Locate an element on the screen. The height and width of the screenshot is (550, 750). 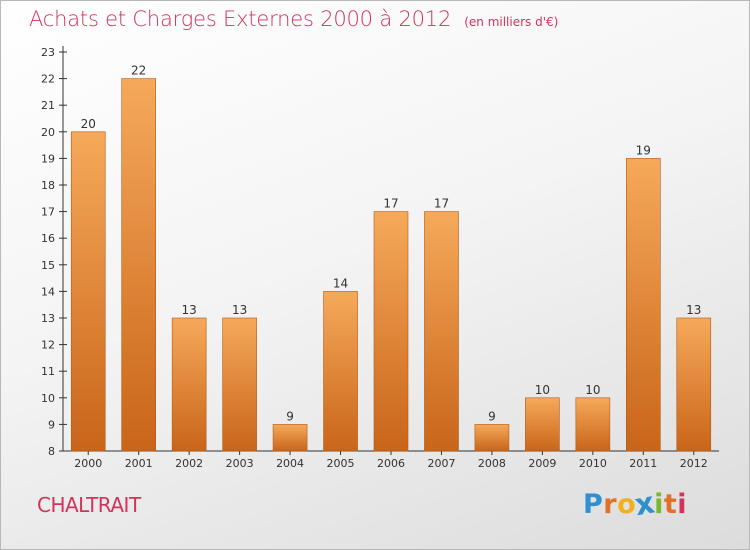
y-tick-label: 8 is located at coordinates (51, 451).